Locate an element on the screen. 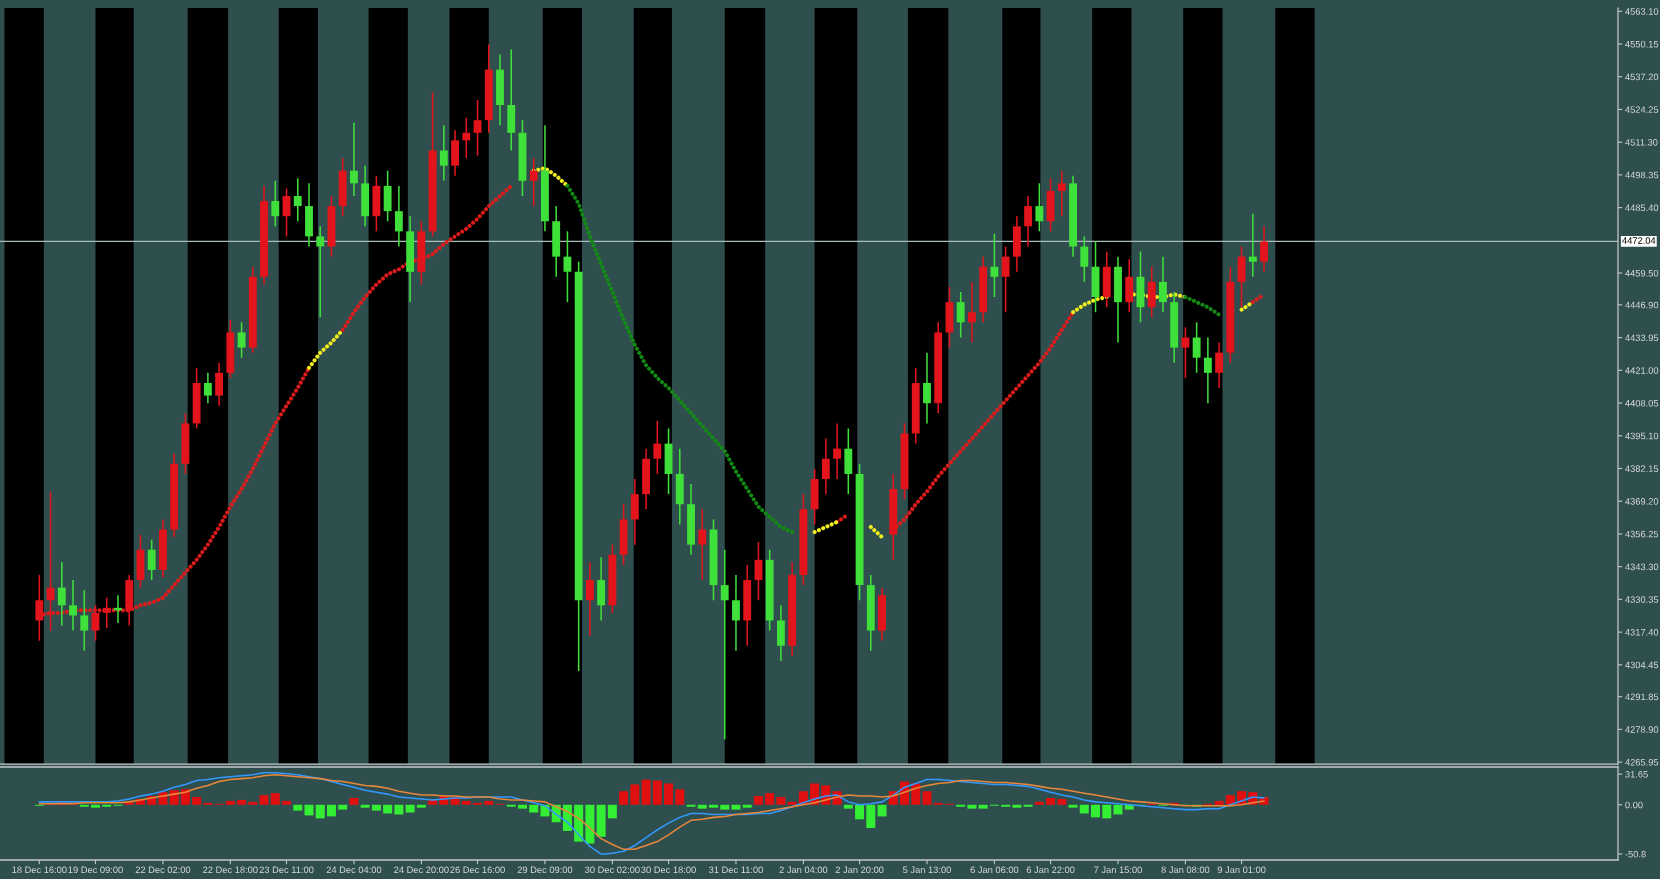 The width and height of the screenshot is (1660, 879). x-tick-label: 6 Jan 06:00 is located at coordinates (994, 870).